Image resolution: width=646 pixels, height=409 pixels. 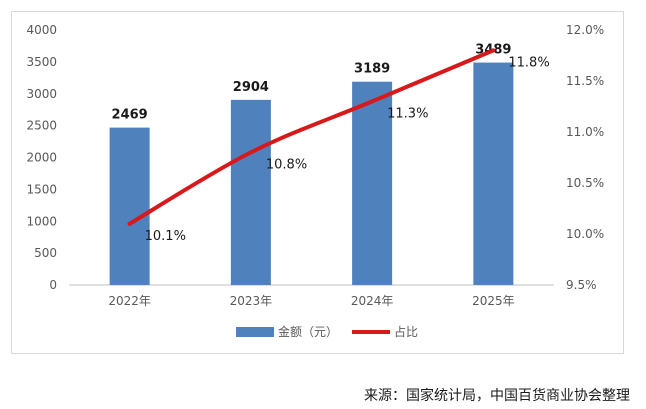 I want to click on legend-bar-swatch, so click(x=255, y=332).